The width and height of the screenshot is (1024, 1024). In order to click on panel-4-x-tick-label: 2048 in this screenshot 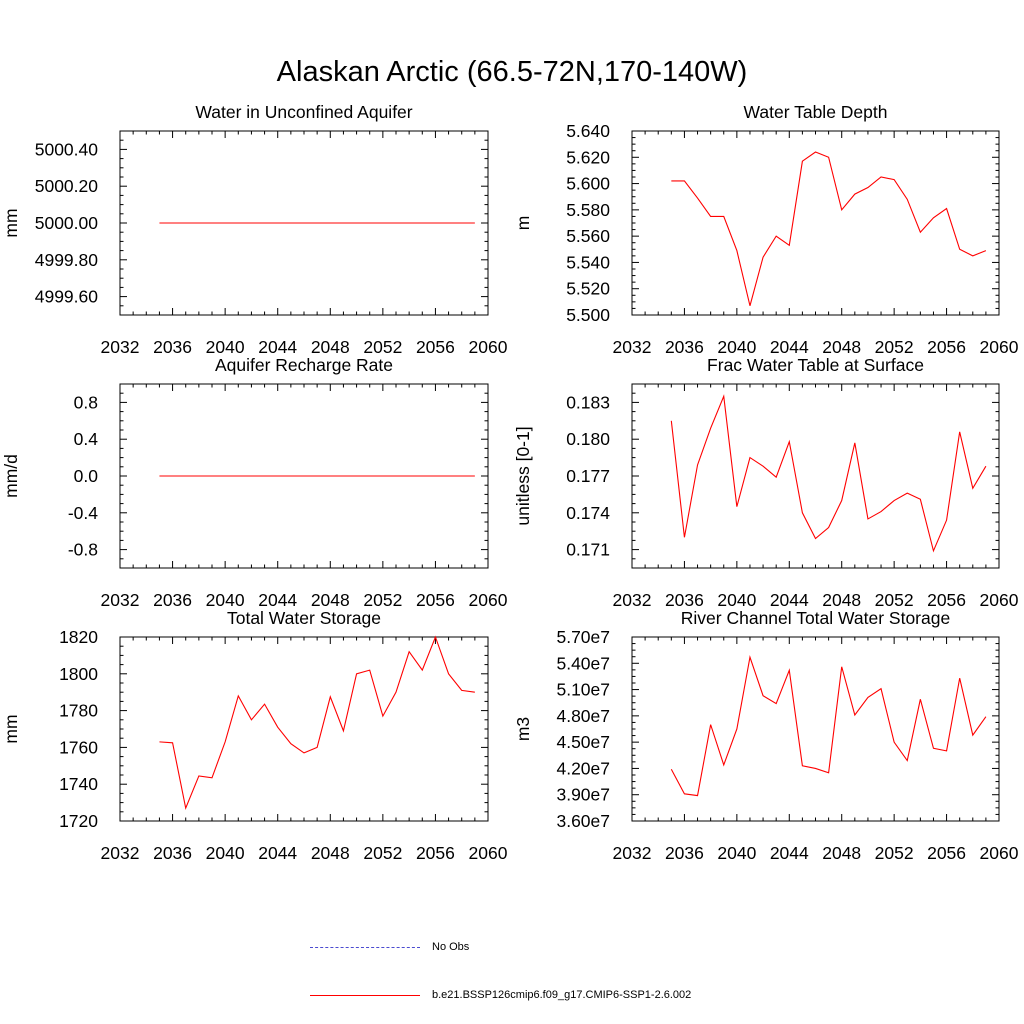, I will do `click(841, 600)`.